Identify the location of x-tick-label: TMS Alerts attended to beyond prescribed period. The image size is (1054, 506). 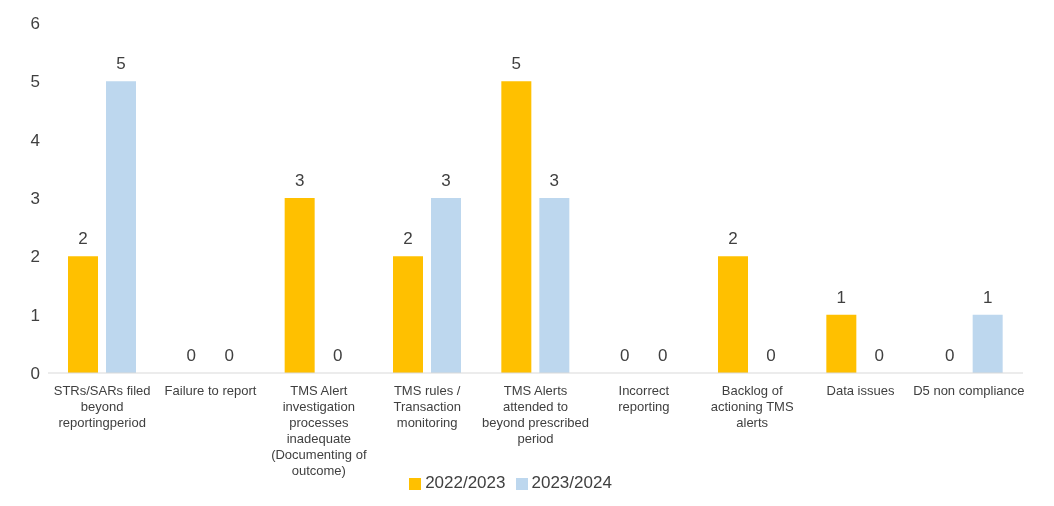
(535, 414).